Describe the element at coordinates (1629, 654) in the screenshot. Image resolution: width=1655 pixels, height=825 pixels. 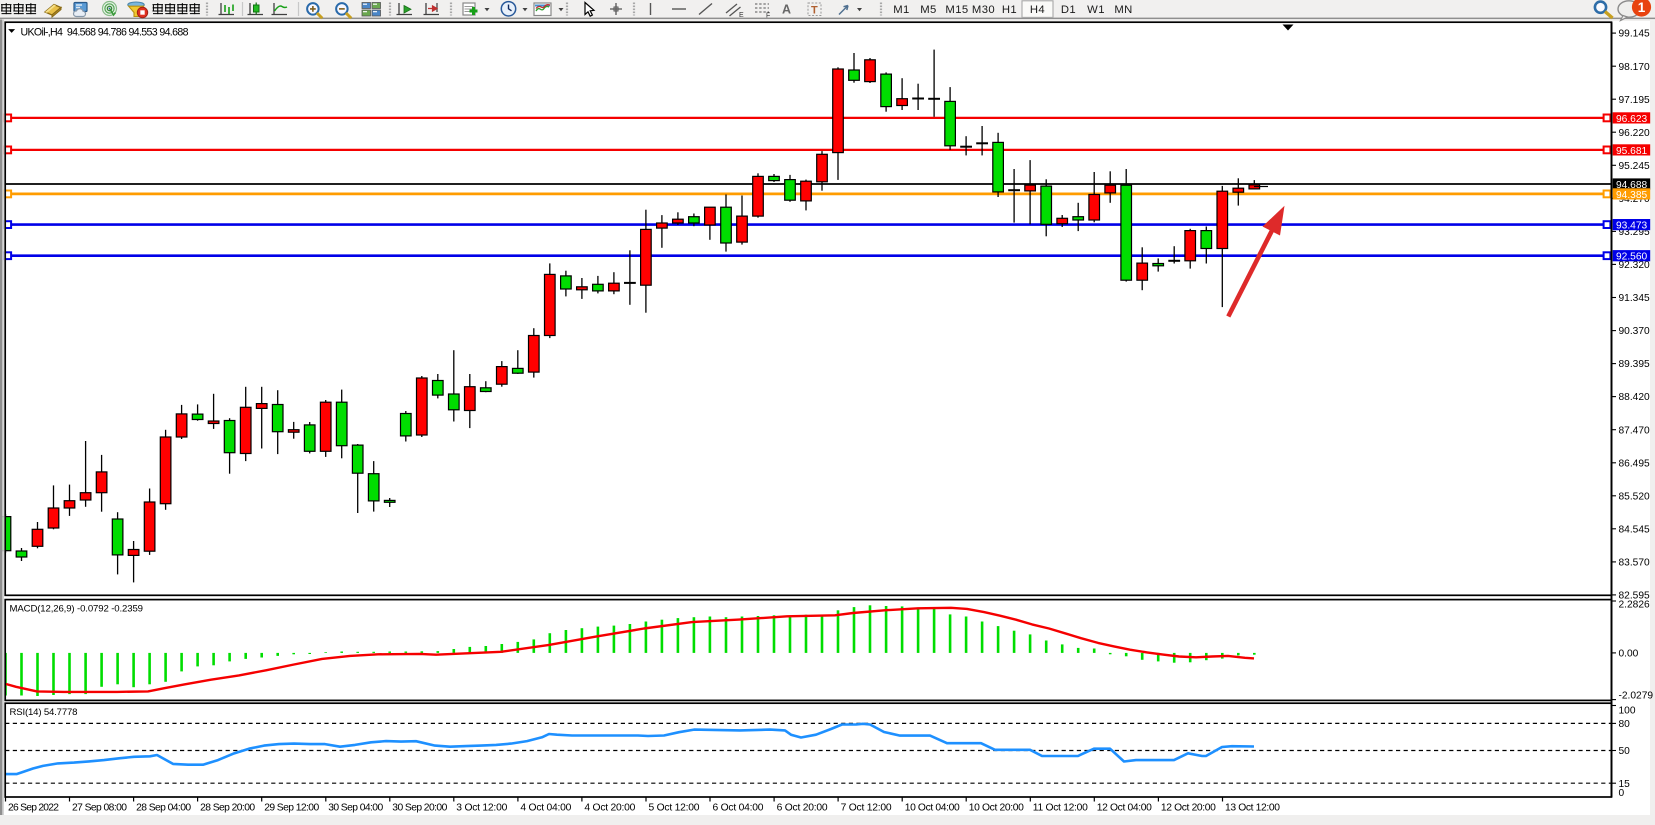
I see `svg-text: 0.00` at that location.